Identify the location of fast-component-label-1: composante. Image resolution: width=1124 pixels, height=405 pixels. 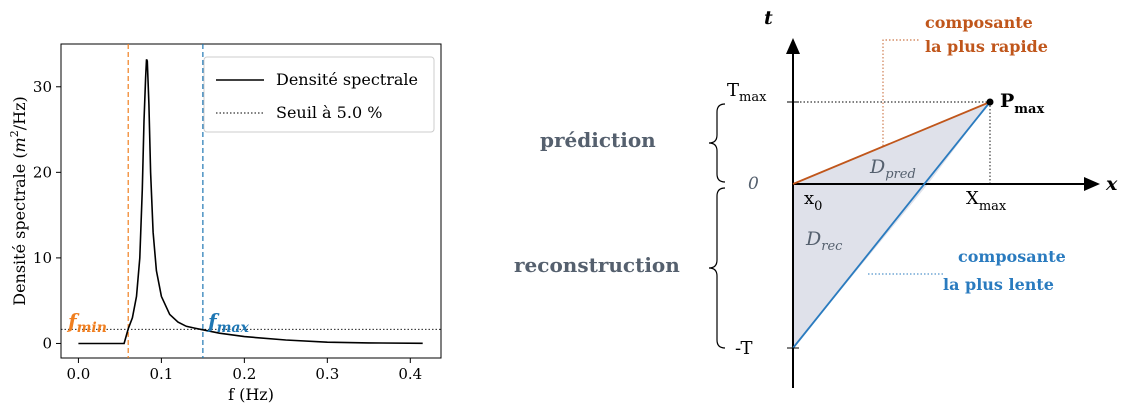
(979, 22).